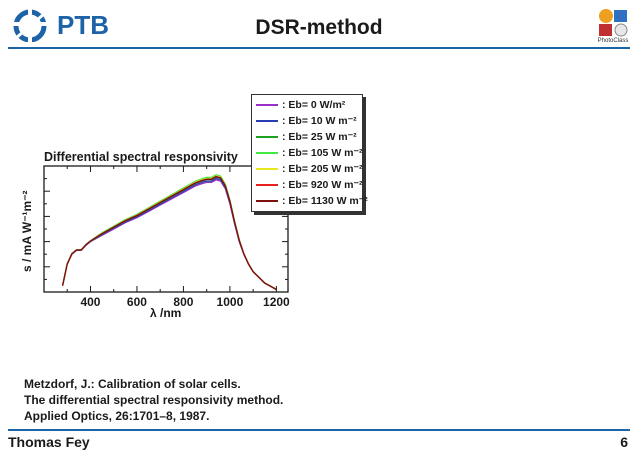 The image size is (638, 451). I want to click on ptb-logo: PTB, so click(59, 25).